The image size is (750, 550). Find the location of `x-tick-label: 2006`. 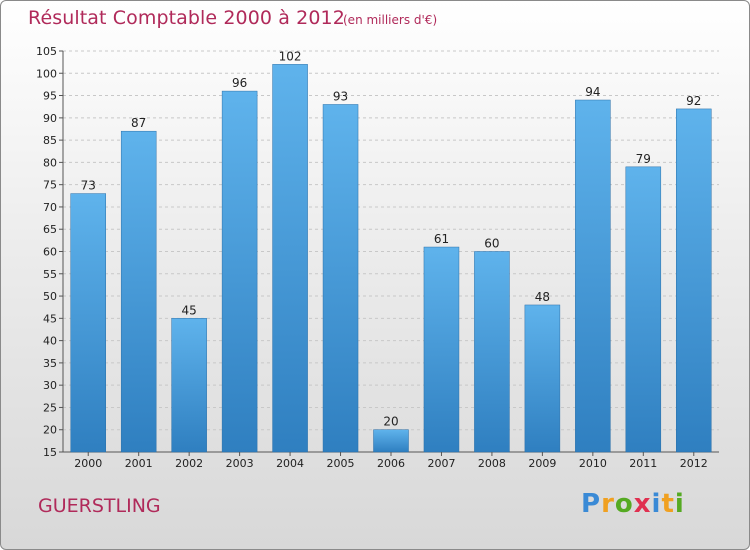

x-tick-label: 2006 is located at coordinates (391, 463).